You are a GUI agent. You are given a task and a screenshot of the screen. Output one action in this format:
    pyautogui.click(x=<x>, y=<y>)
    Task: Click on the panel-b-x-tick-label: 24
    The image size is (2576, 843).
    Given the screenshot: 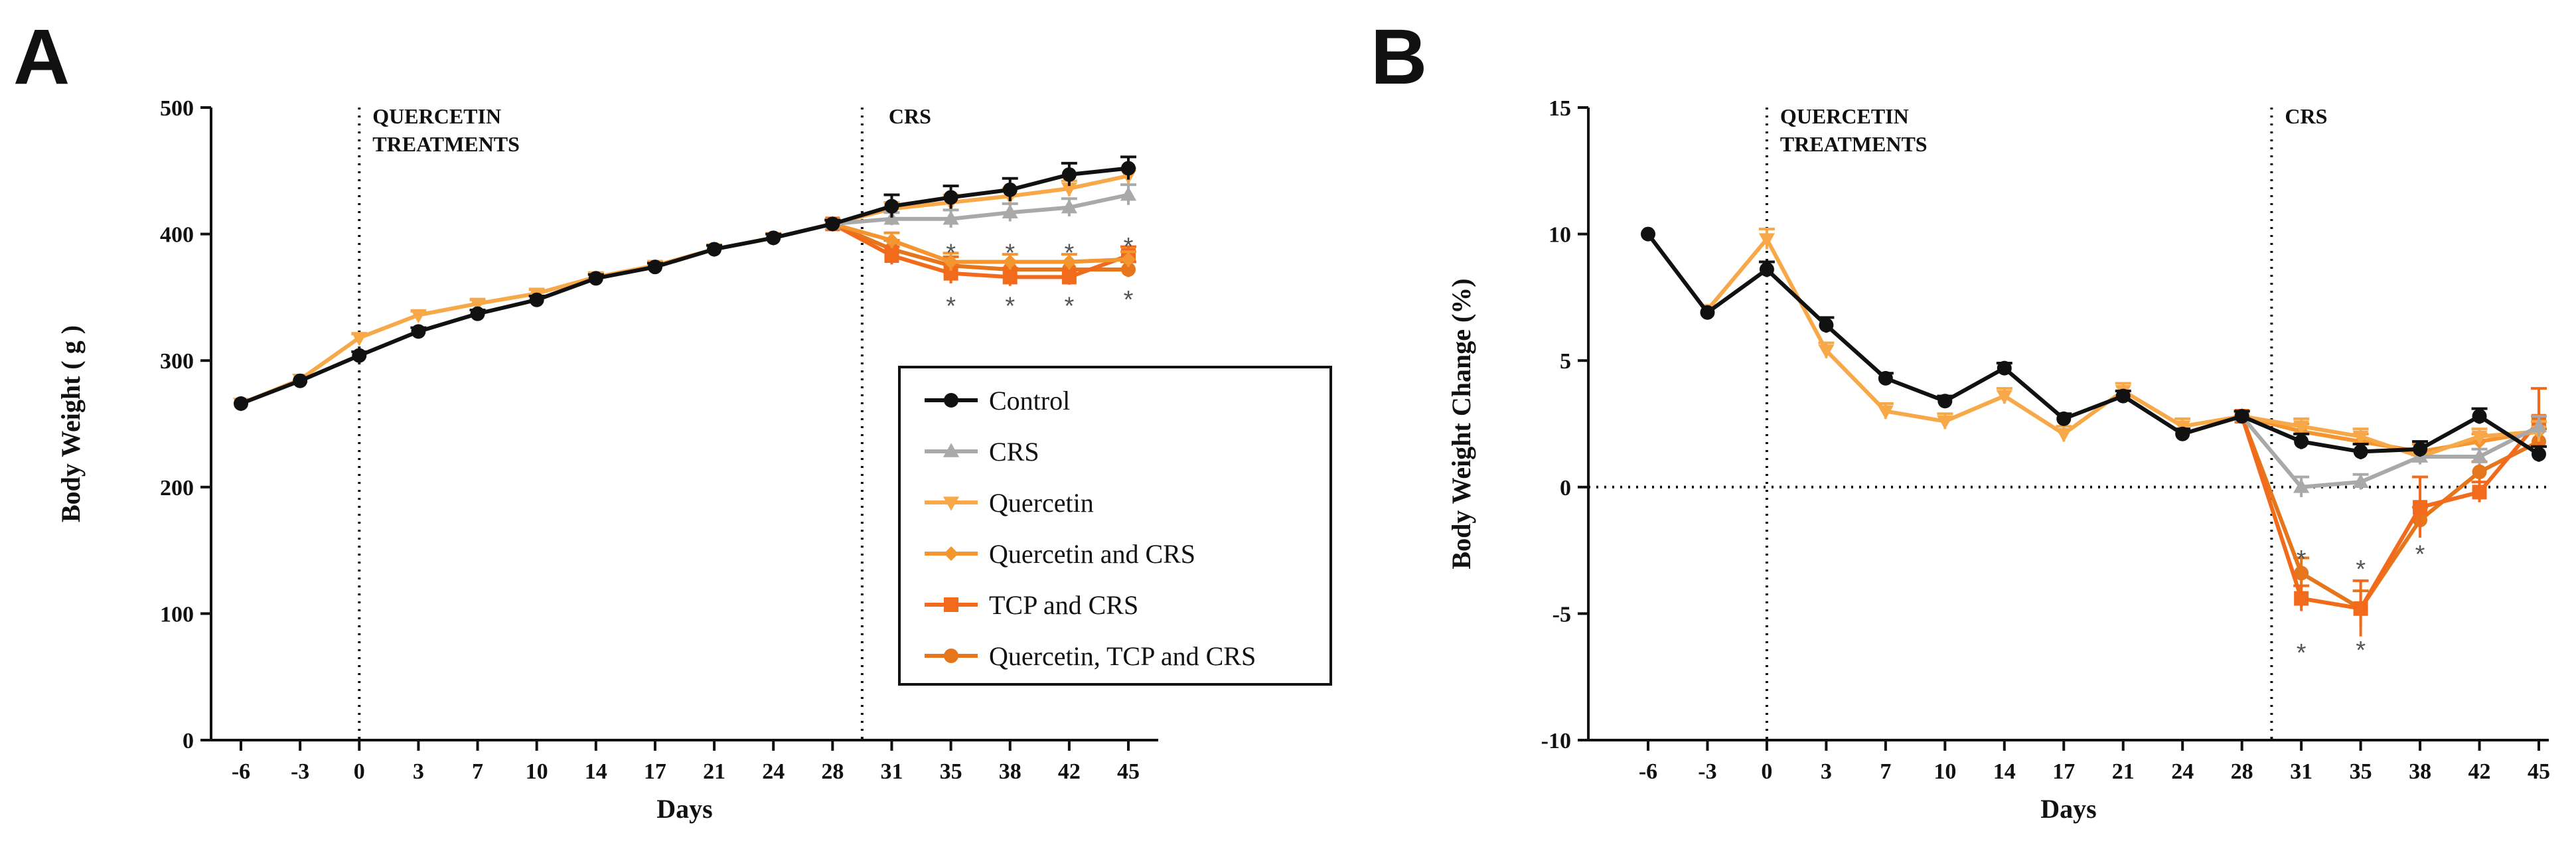 What is the action you would take?
    pyautogui.click(x=2182, y=771)
    